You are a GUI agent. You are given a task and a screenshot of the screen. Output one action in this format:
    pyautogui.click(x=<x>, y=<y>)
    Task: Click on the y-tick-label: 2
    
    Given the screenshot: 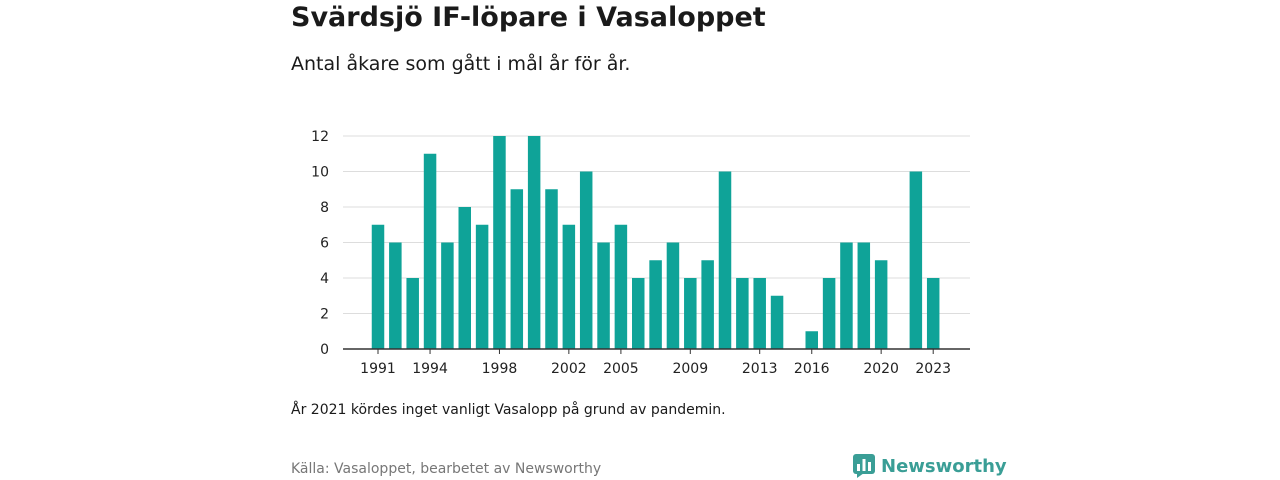 What is the action you would take?
    pyautogui.click(x=324, y=315)
    